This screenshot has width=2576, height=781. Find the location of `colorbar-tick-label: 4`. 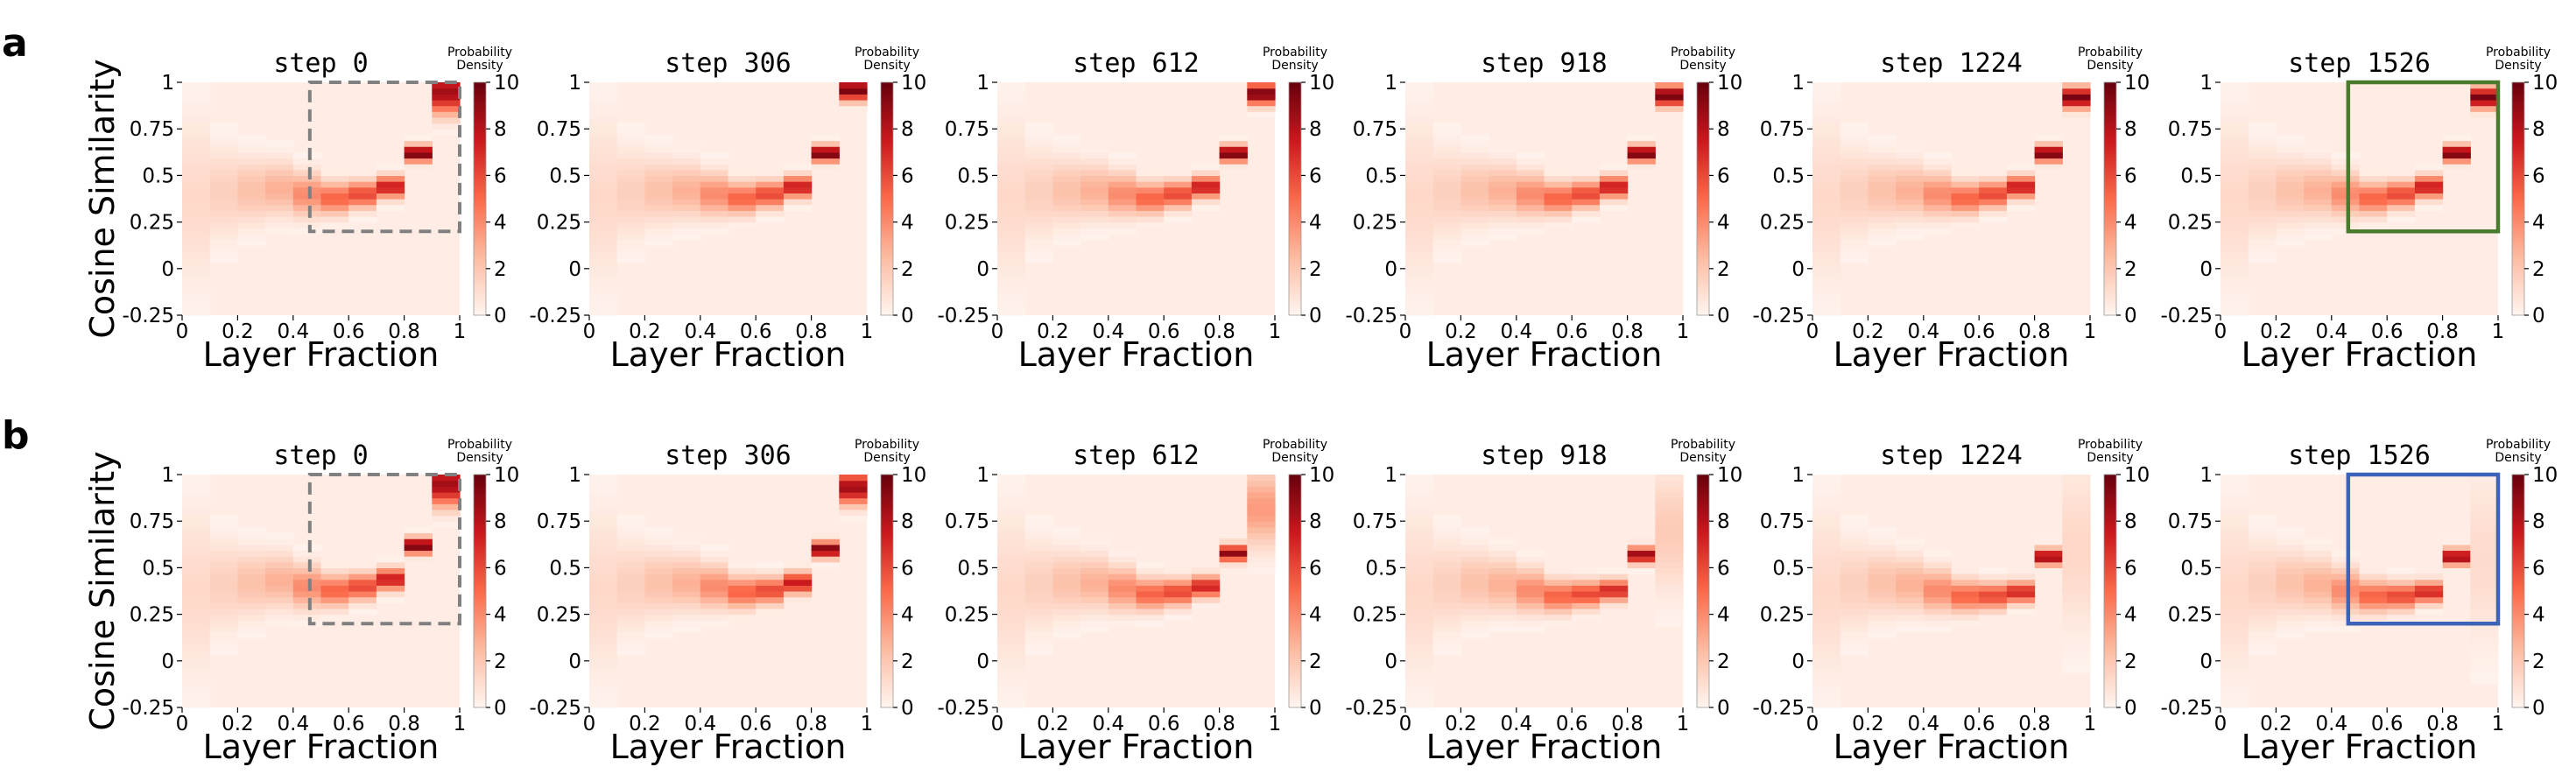

colorbar-tick-label: 4 is located at coordinates (907, 223).